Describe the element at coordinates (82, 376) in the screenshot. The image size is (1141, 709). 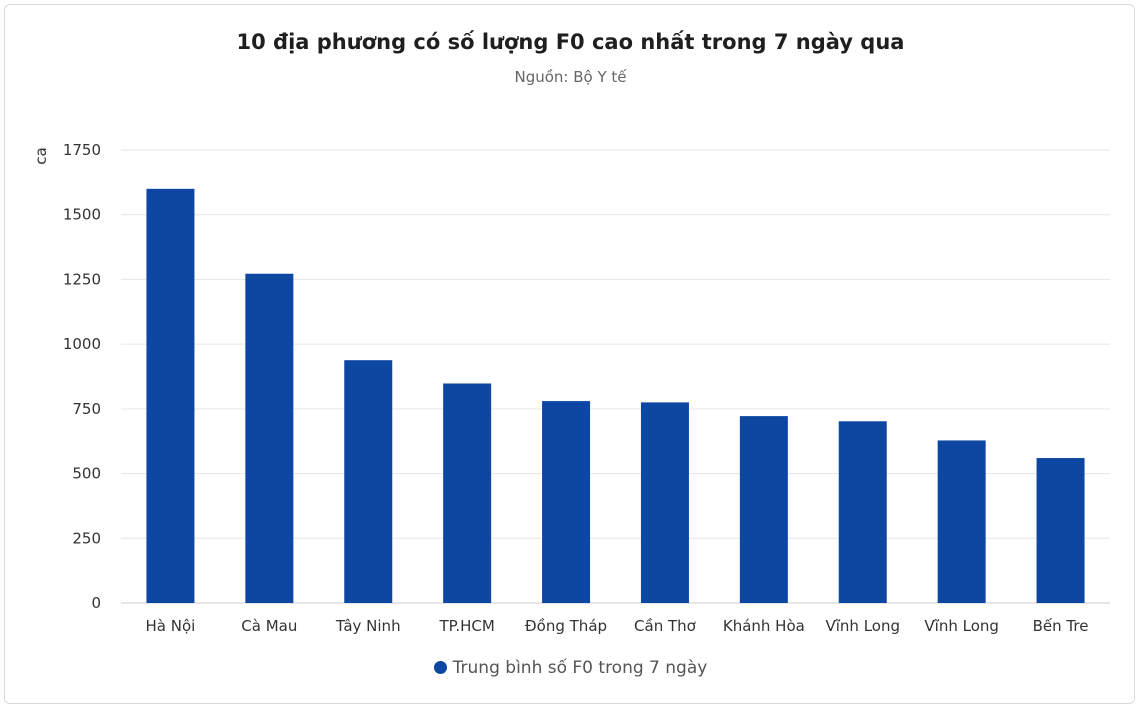
I see `y-axis-ticks: 0 250 500 750 1000 1250 1500 1750` at that location.